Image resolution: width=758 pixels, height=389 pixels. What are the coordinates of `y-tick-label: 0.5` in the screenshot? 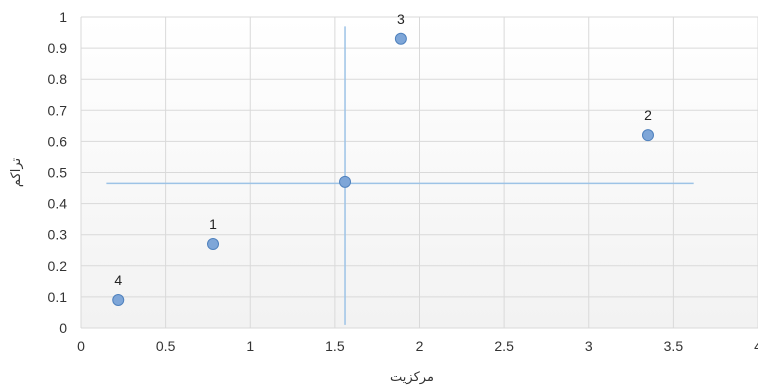 It's located at (58, 173).